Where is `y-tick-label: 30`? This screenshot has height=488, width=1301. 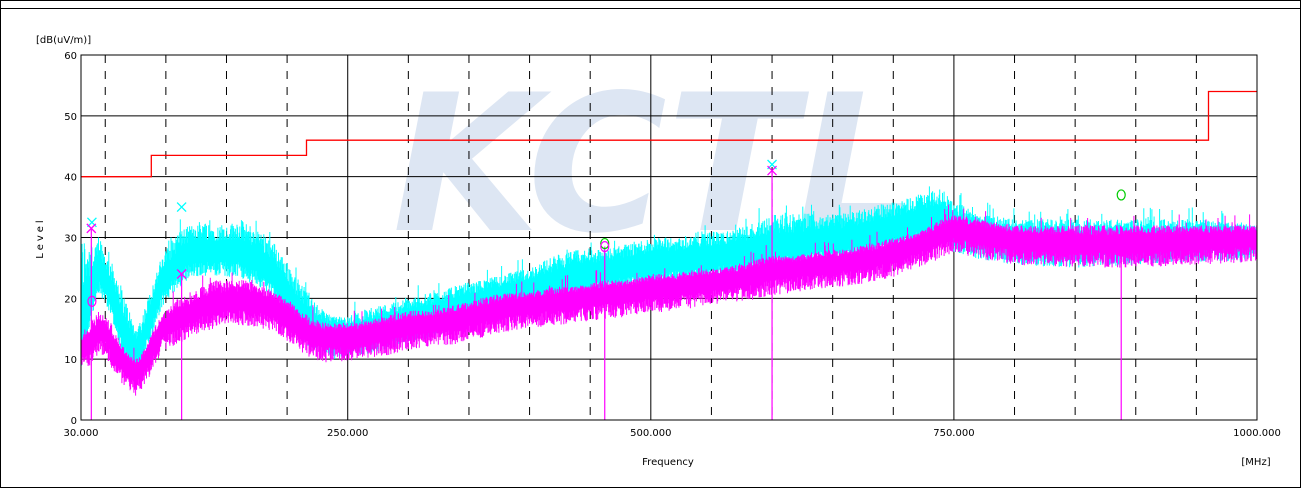 y-tick-label: 30 is located at coordinates (70, 239).